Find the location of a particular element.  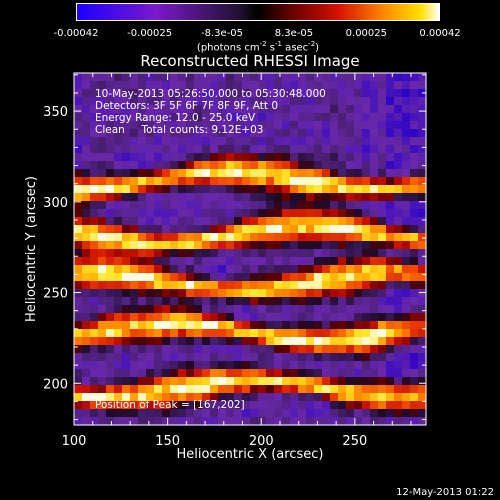

colorbar-tick-label: 8.3e-05 is located at coordinates (294, 33).